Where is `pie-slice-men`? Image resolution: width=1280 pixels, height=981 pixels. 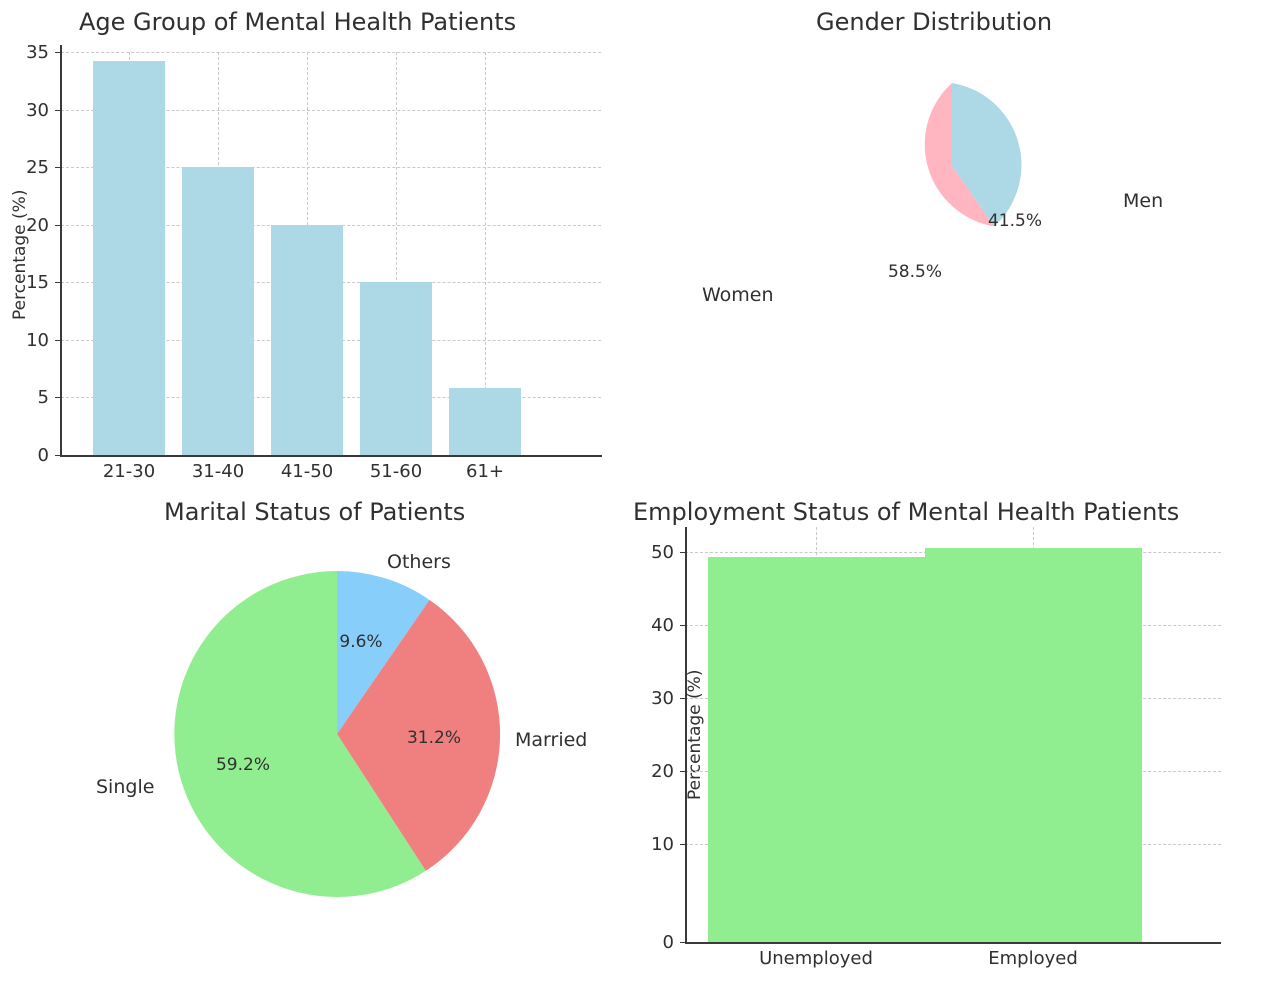 pie-slice-men is located at coordinates (987, 155).